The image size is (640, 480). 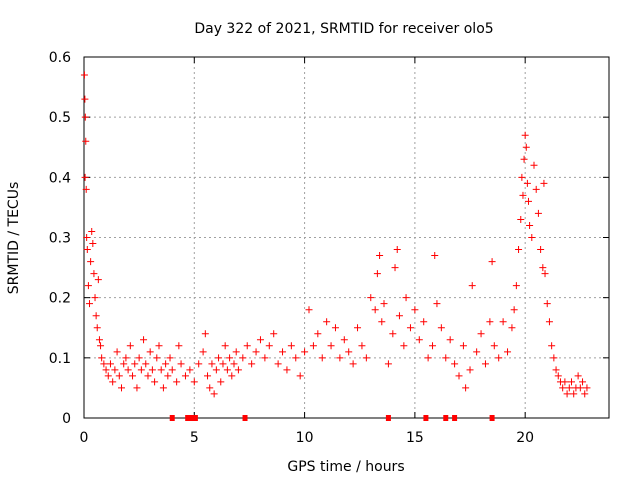 I want to click on y-tick-label: 0.4, so click(x=60, y=178).